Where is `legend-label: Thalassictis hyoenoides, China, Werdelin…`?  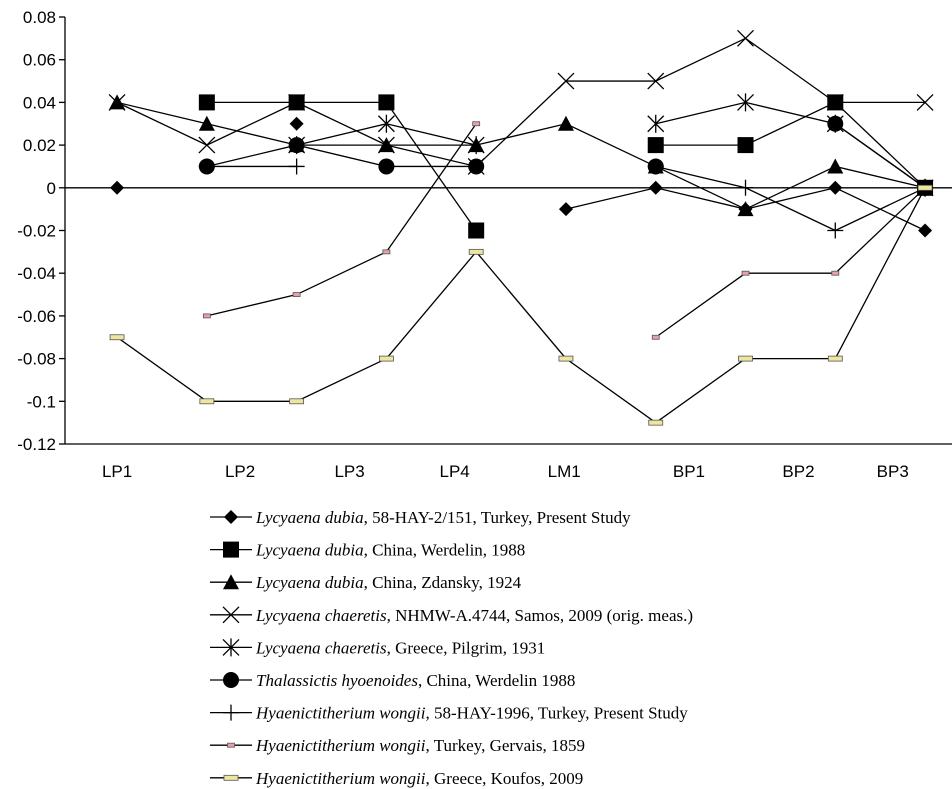
legend-label: Thalassictis hyoenoides, China, Werdelin… is located at coordinates (415, 680).